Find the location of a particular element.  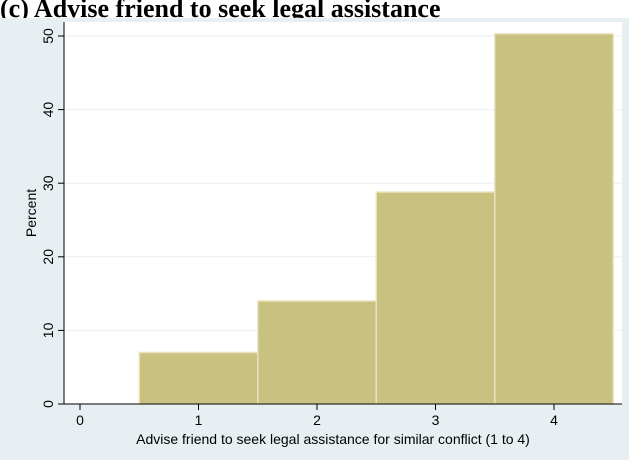

y-tick-label: 20 is located at coordinates (48, 257).